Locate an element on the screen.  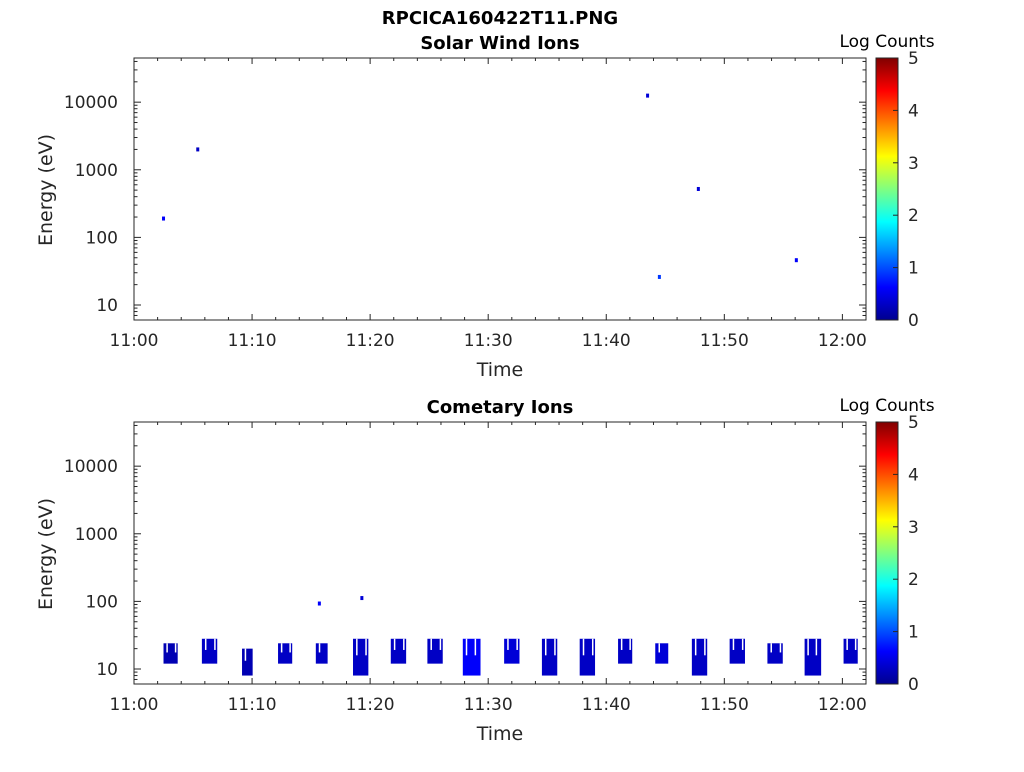
y-axis-label-solar-wind: Energy (eV) is located at coordinates (46, 190).